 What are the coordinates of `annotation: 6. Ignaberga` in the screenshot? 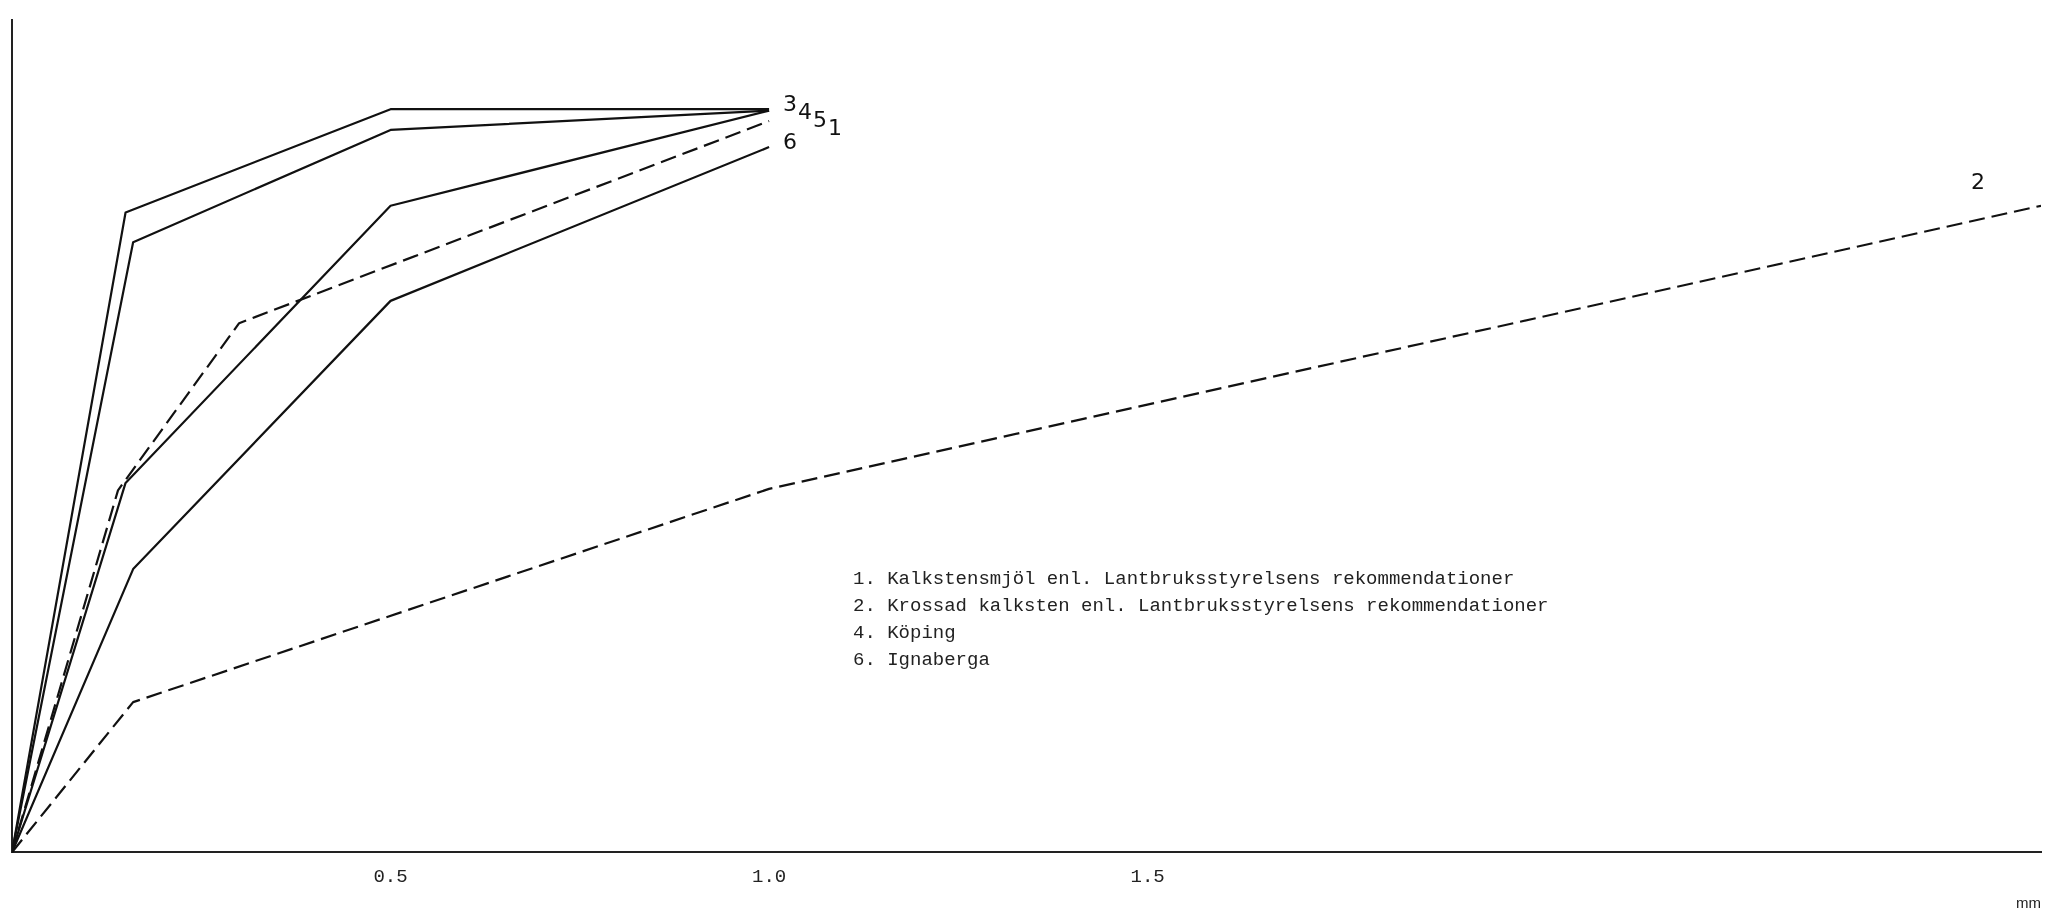 It's located at (922, 660).